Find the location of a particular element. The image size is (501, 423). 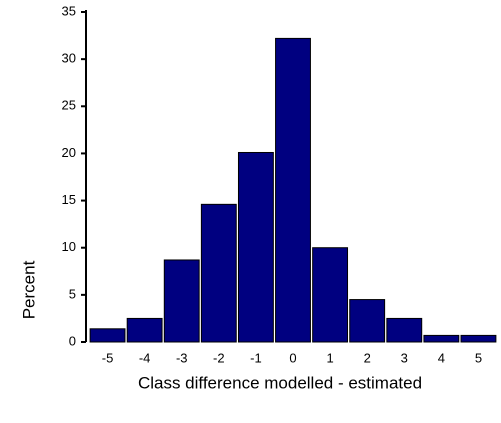

y-tick-label: 35 is located at coordinates (69, 10).